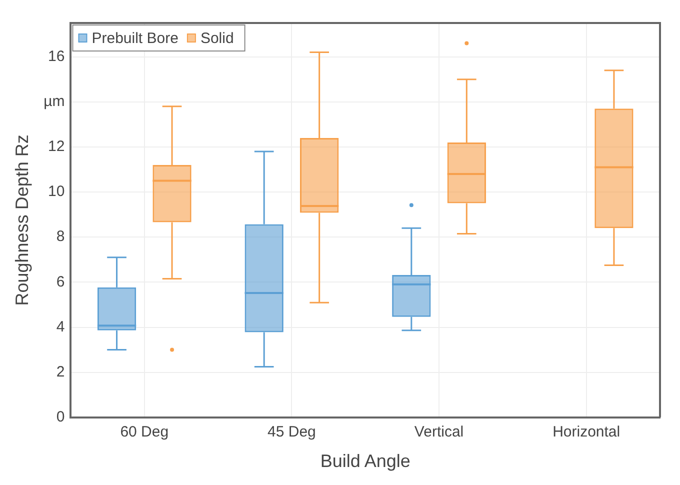 Image resolution: width=680 pixels, height=485 pixels. I want to click on y-tick-label: 4, so click(60, 327).